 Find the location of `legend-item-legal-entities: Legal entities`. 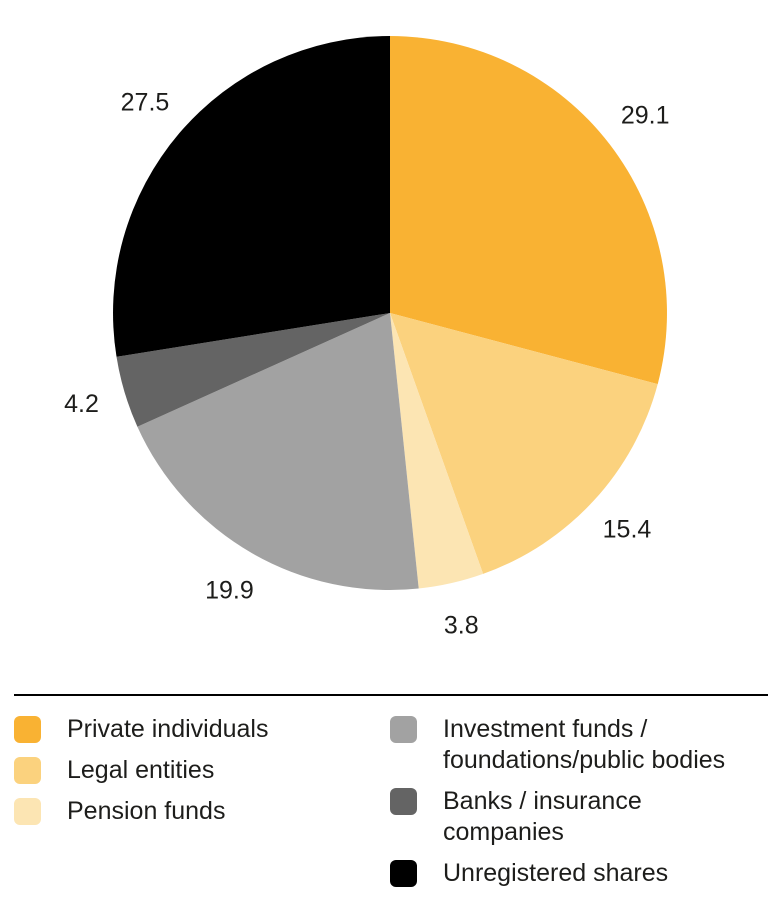

legend-item-legal-entities: Legal entities is located at coordinates (202, 770).